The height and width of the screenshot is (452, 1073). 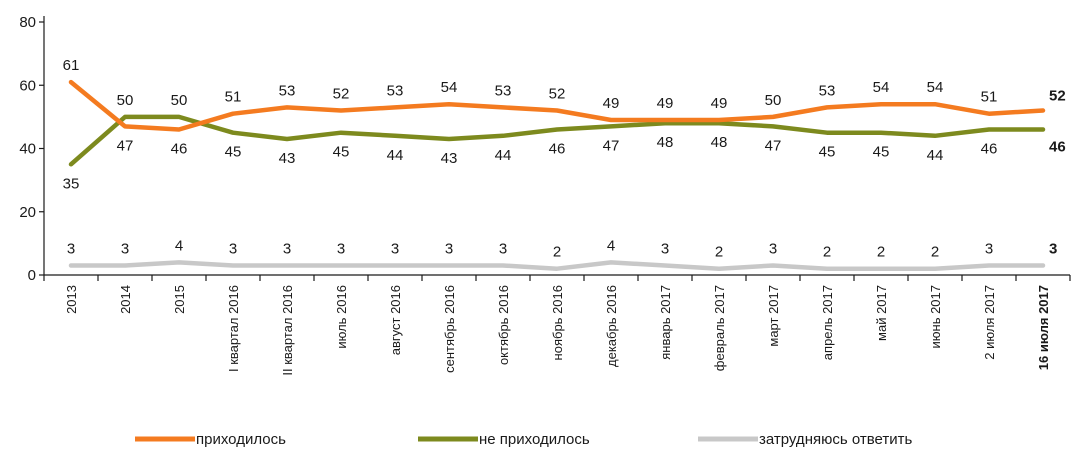 I want to click on x-category-label: 2 июля 2017, so click(x=989, y=322).